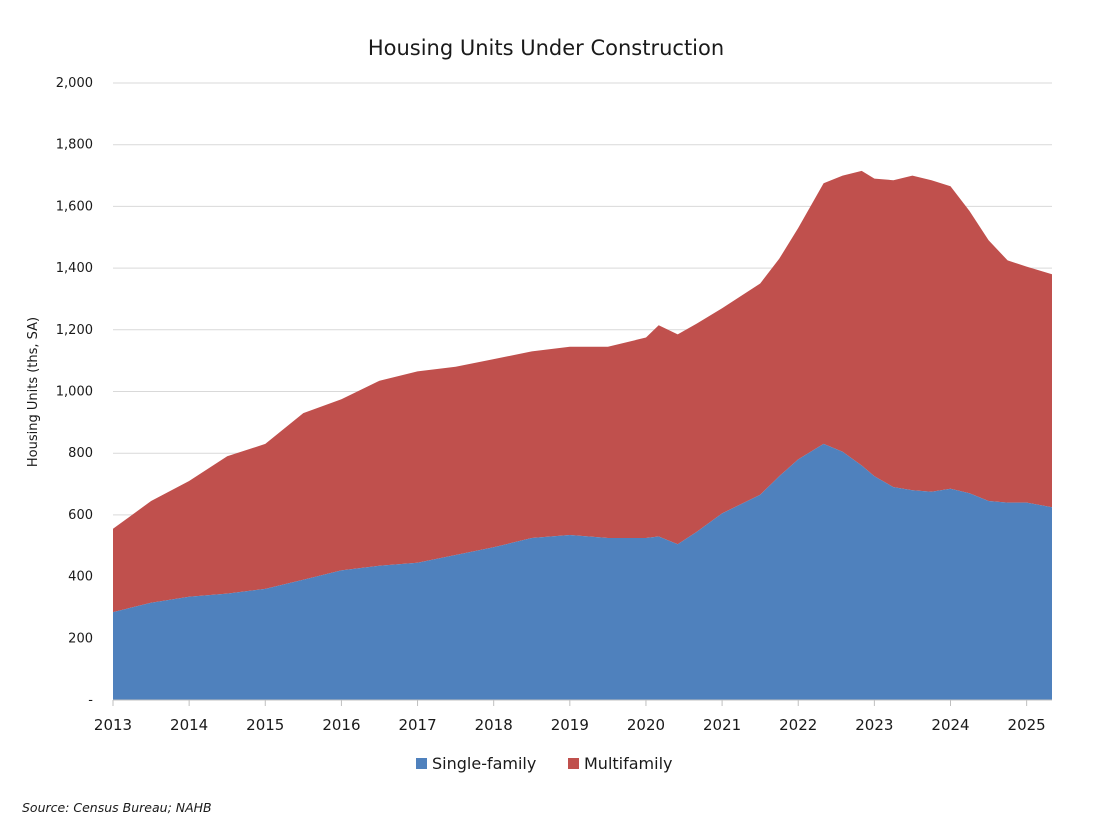 The height and width of the screenshot is (828, 1104). Describe the element at coordinates (74, 392) in the screenshot. I see `y-tick-label: 1,000` at that location.